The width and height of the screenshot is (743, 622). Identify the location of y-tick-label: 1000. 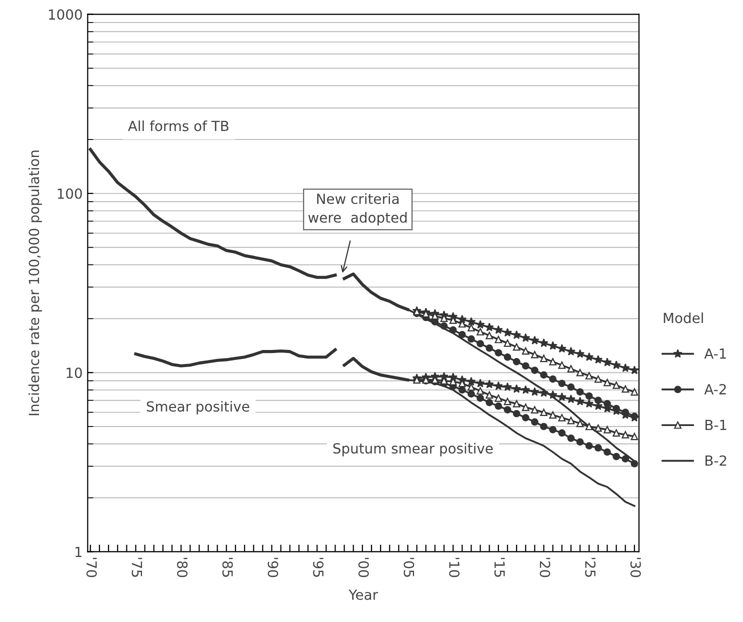
(65, 14).